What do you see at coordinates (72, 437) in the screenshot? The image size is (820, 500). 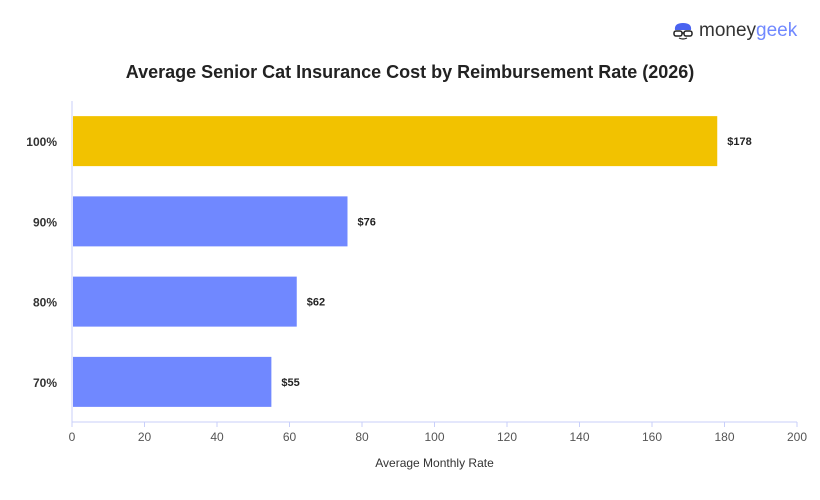 I see `x-tick-label: 0` at bounding box center [72, 437].